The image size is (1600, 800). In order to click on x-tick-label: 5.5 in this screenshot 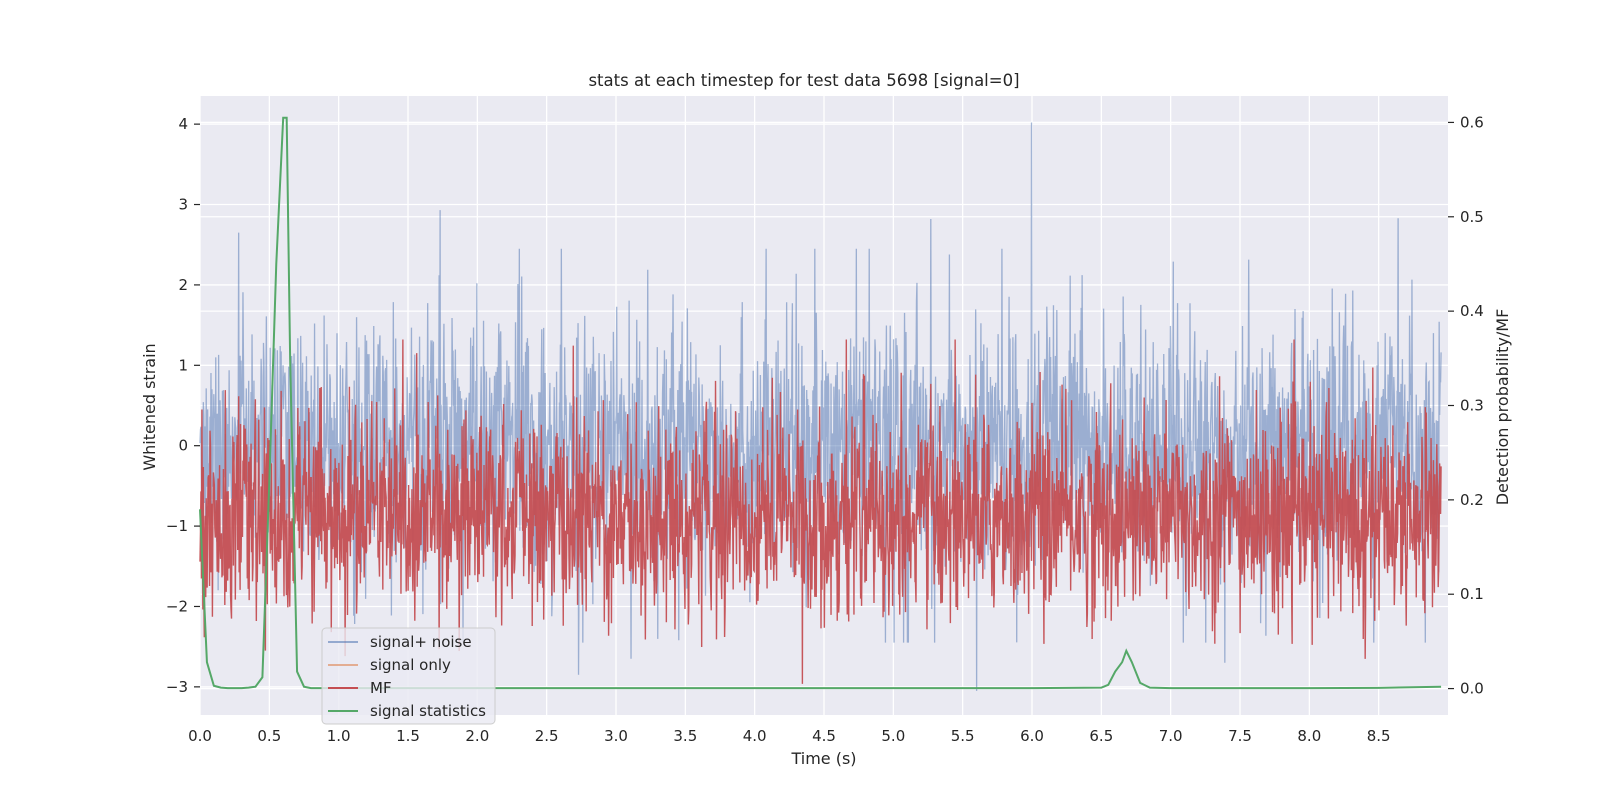, I will do `click(963, 736)`.